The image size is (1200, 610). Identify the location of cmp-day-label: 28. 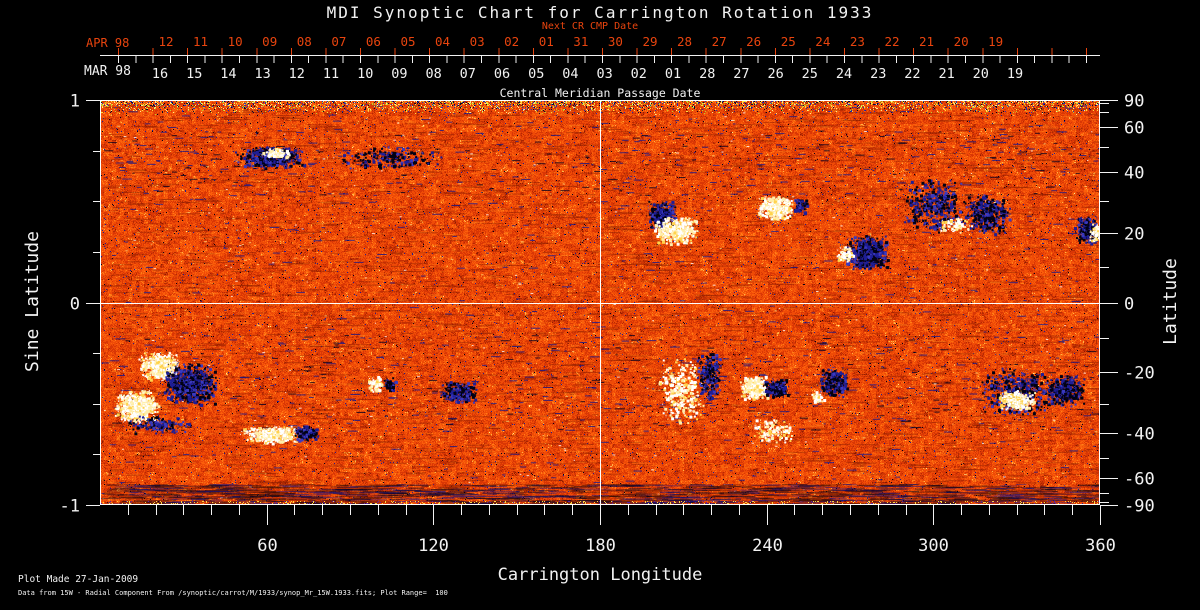
(707, 74).